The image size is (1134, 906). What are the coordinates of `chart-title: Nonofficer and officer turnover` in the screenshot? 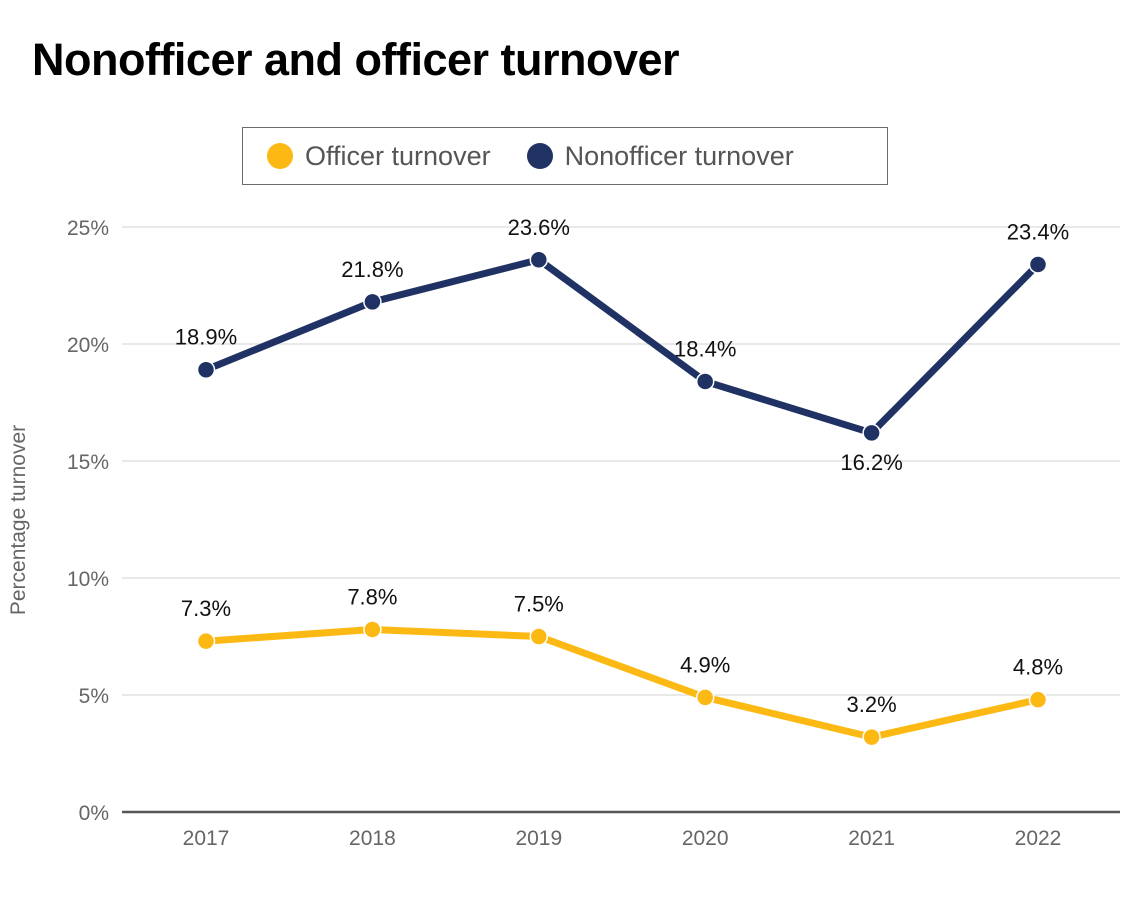 It's located at (356, 59).